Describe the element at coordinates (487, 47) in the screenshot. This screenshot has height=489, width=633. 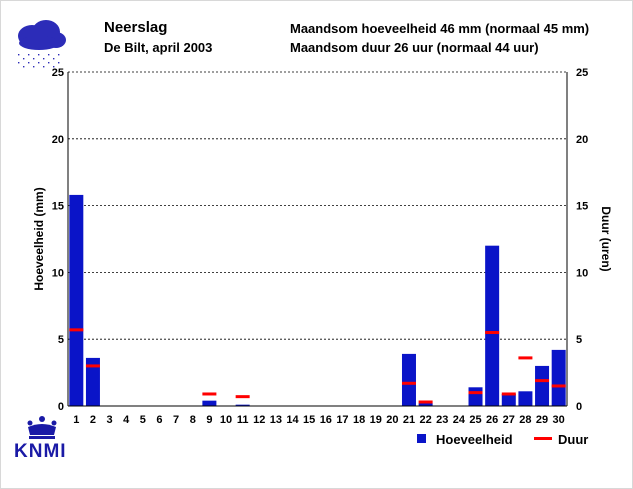
I see `duration-normal: (normaal 44 uur)` at that location.